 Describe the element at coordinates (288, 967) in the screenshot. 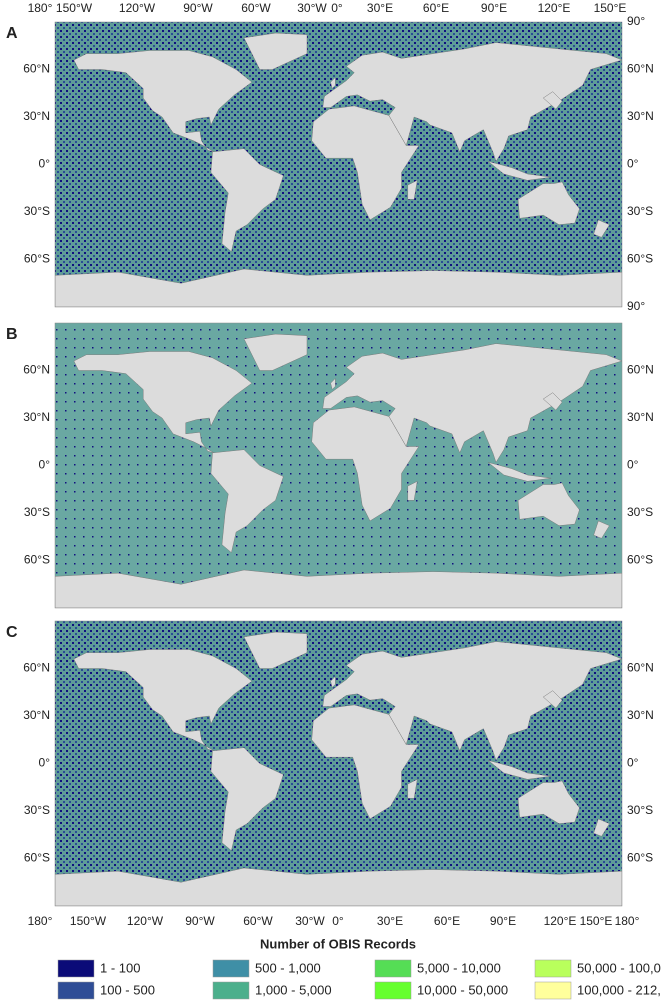

I see `legend-label: 500 - 1,000` at that location.